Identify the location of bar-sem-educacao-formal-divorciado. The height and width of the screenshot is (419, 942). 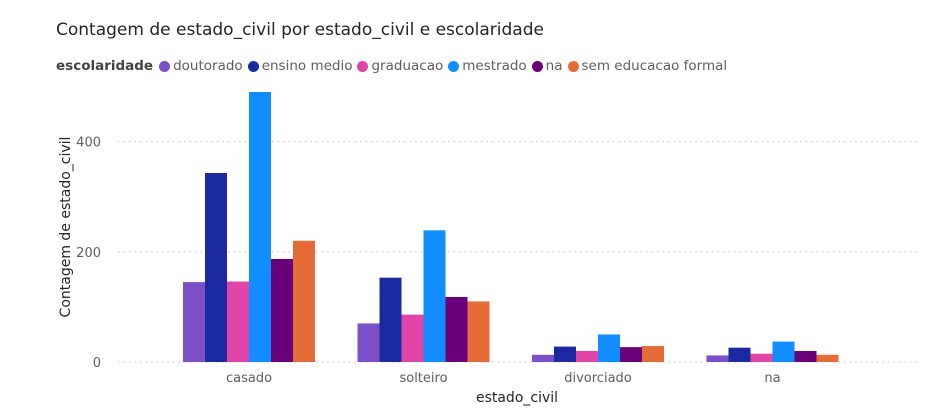
(653, 354).